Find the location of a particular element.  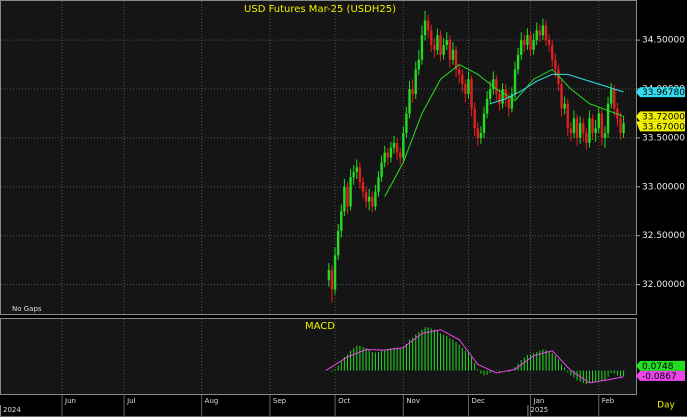

macd-title: MACD is located at coordinates (320, 326).